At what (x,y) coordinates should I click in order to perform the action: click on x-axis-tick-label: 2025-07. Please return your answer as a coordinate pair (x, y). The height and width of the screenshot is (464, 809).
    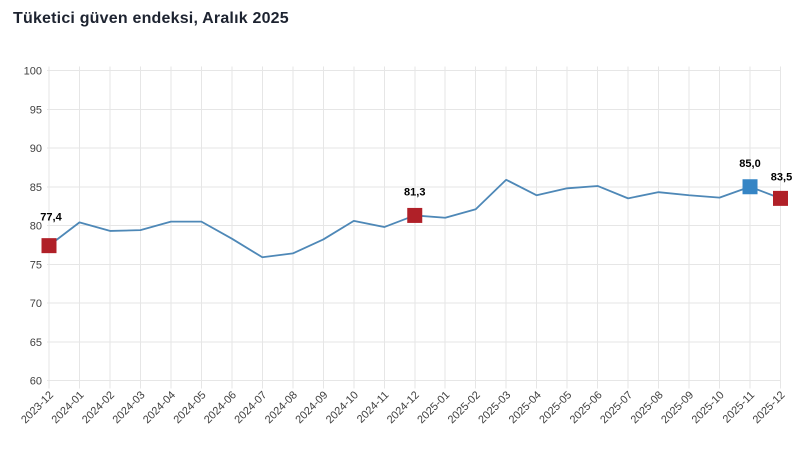
    Looking at the image, I should click on (616, 407).